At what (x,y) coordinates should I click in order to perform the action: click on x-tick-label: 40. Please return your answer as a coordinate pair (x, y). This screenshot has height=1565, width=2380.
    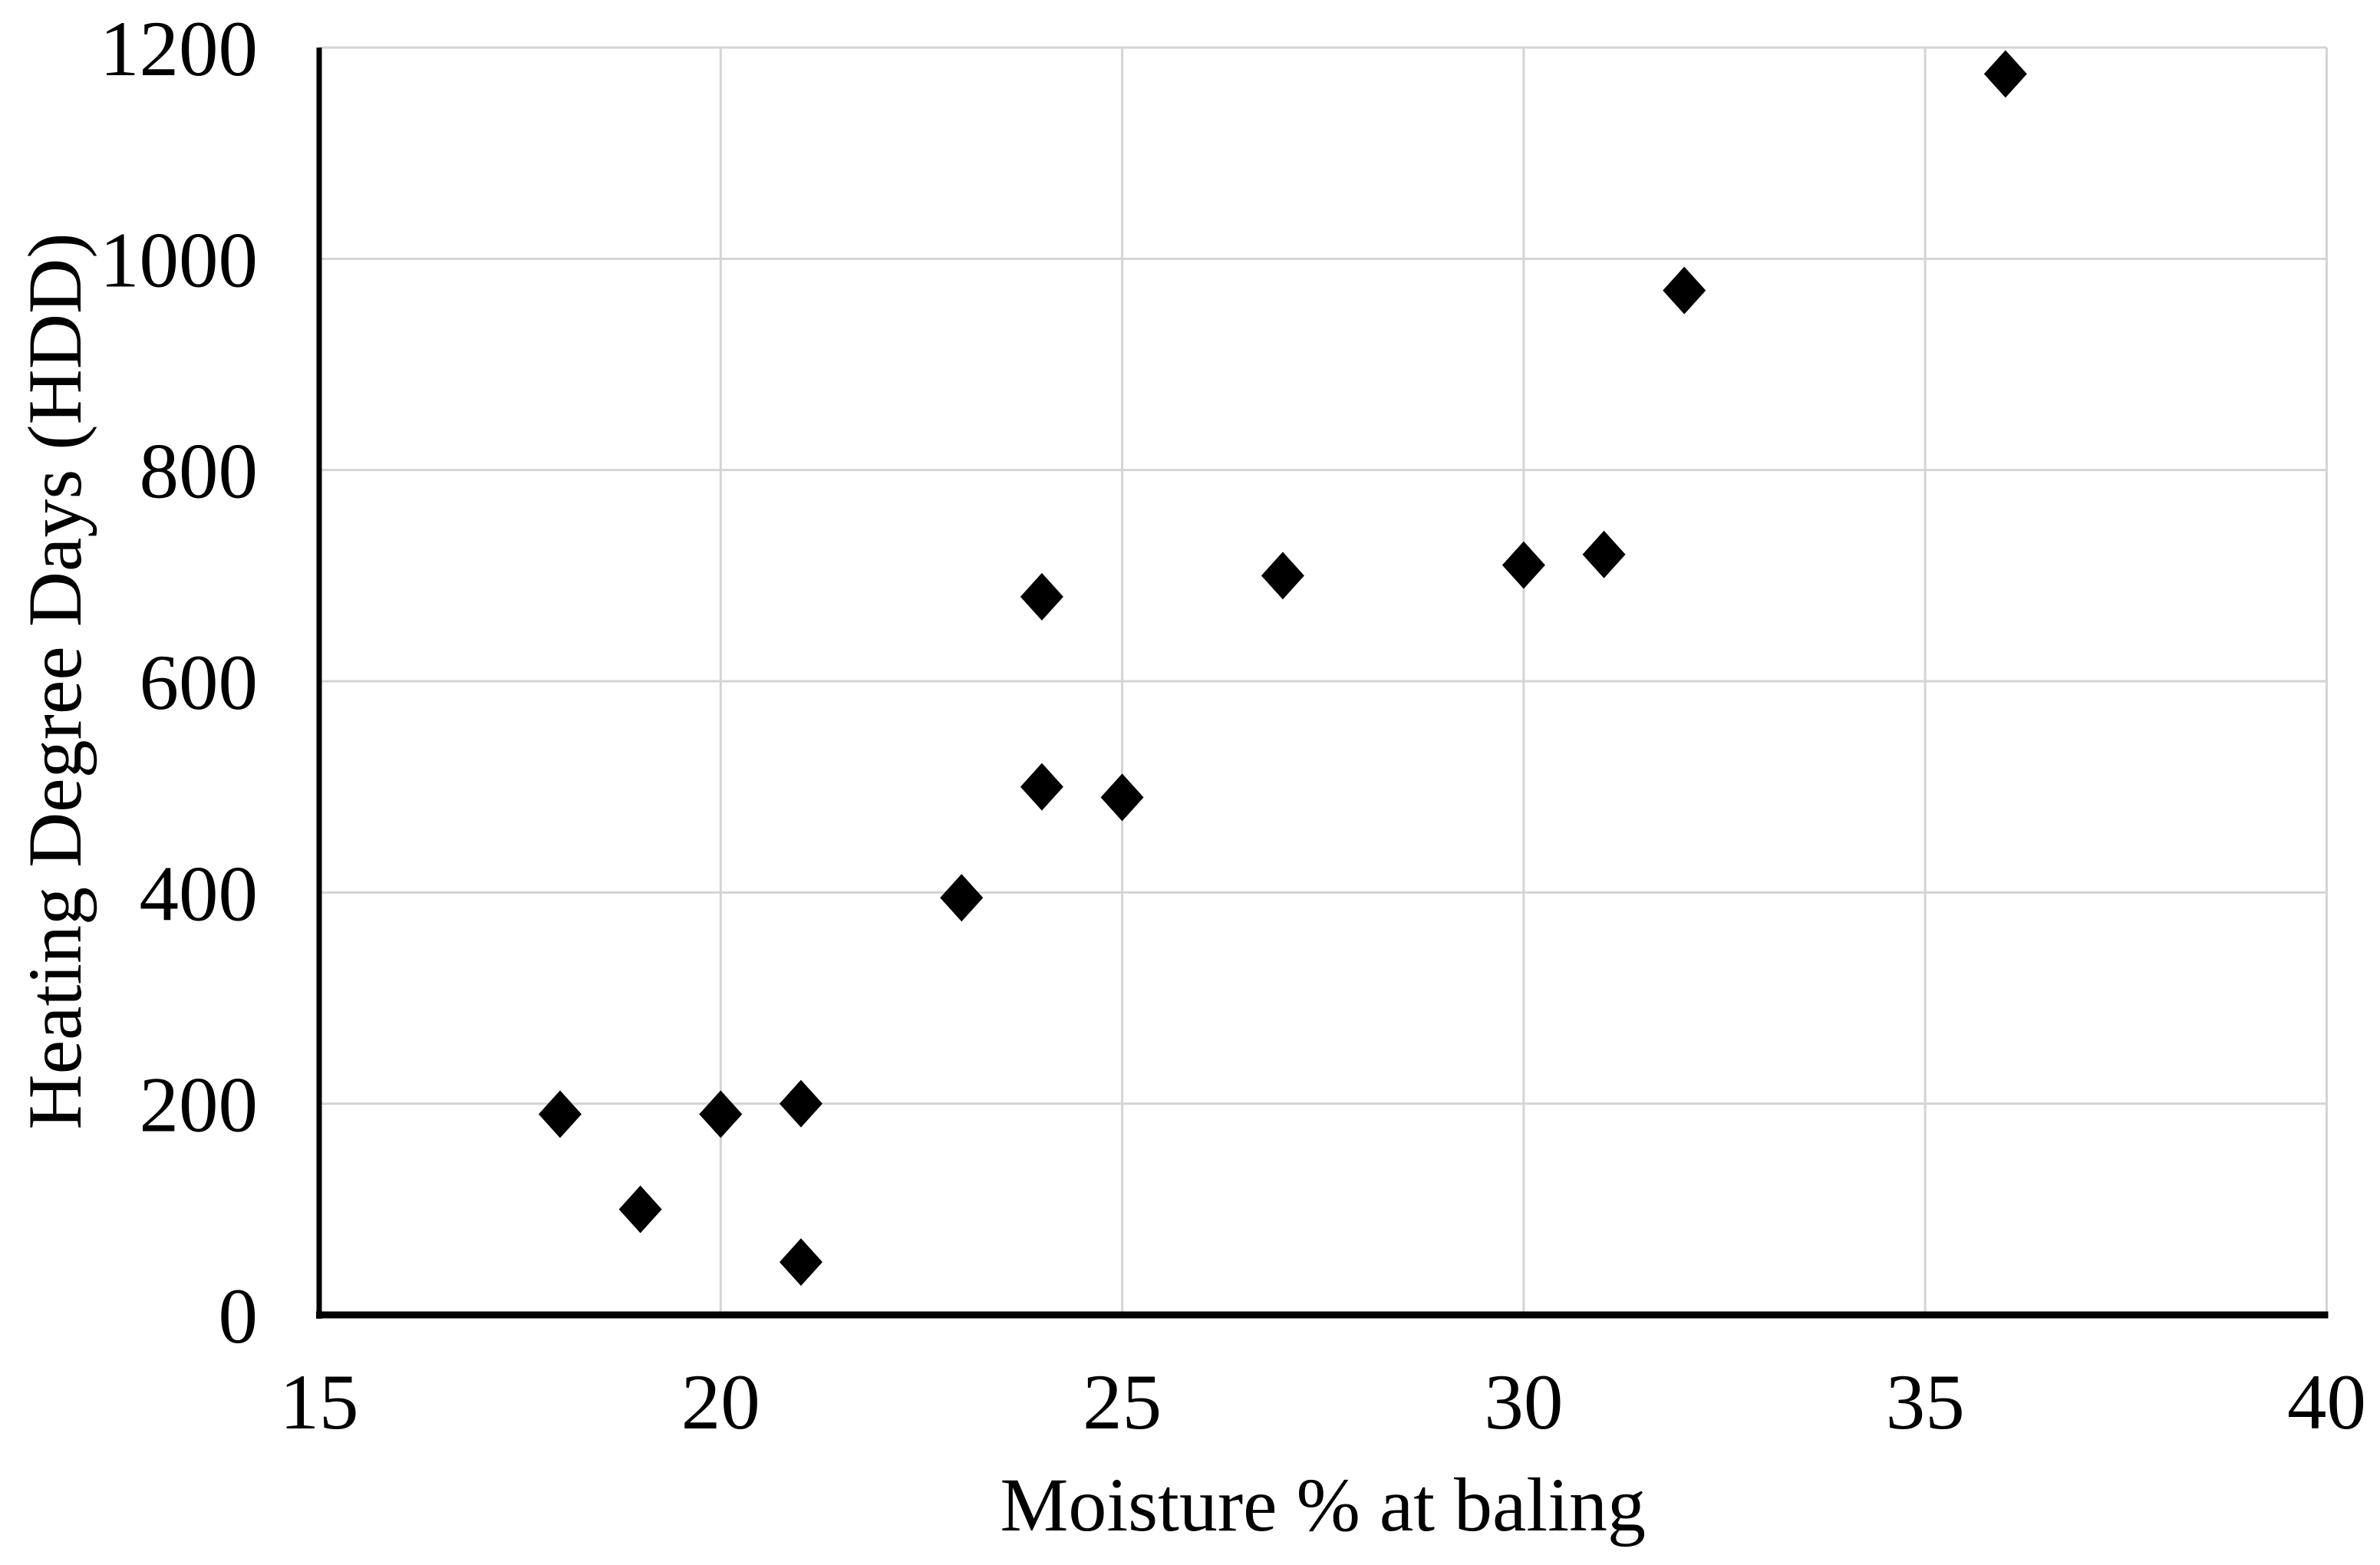
    Looking at the image, I should click on (2326, 1403).